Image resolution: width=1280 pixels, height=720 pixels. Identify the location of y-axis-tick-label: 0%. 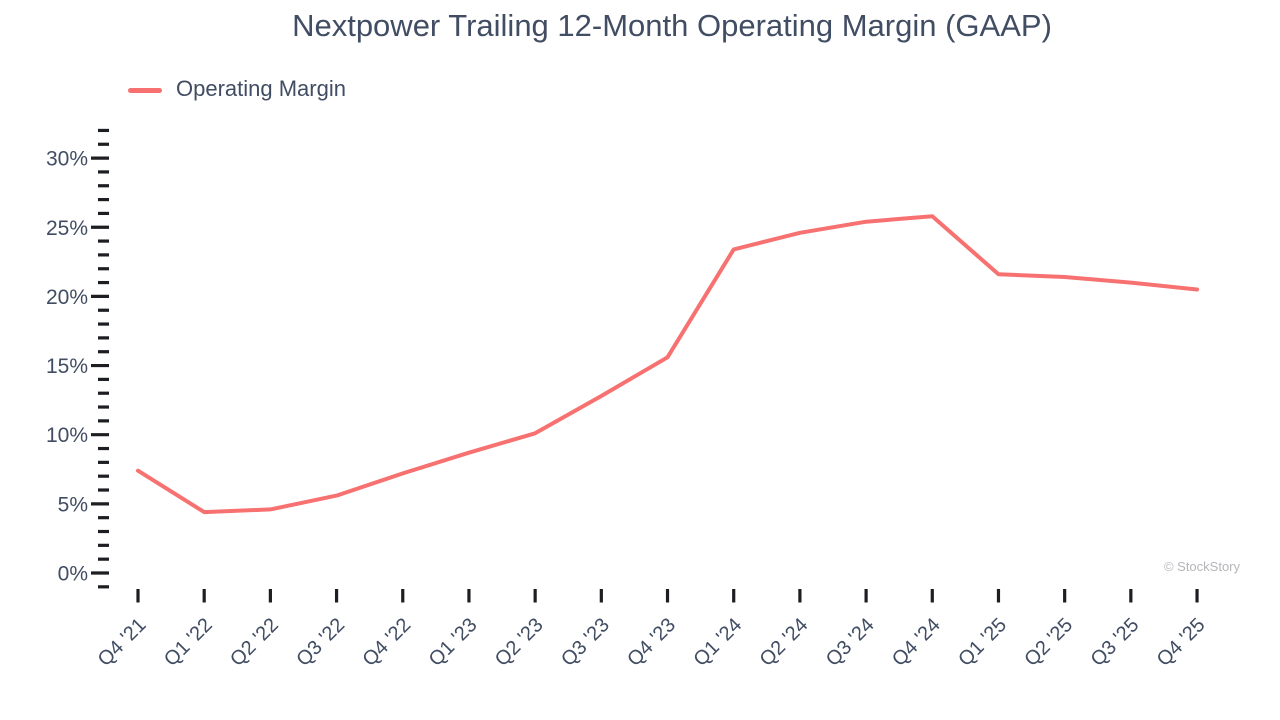
(73, 574).